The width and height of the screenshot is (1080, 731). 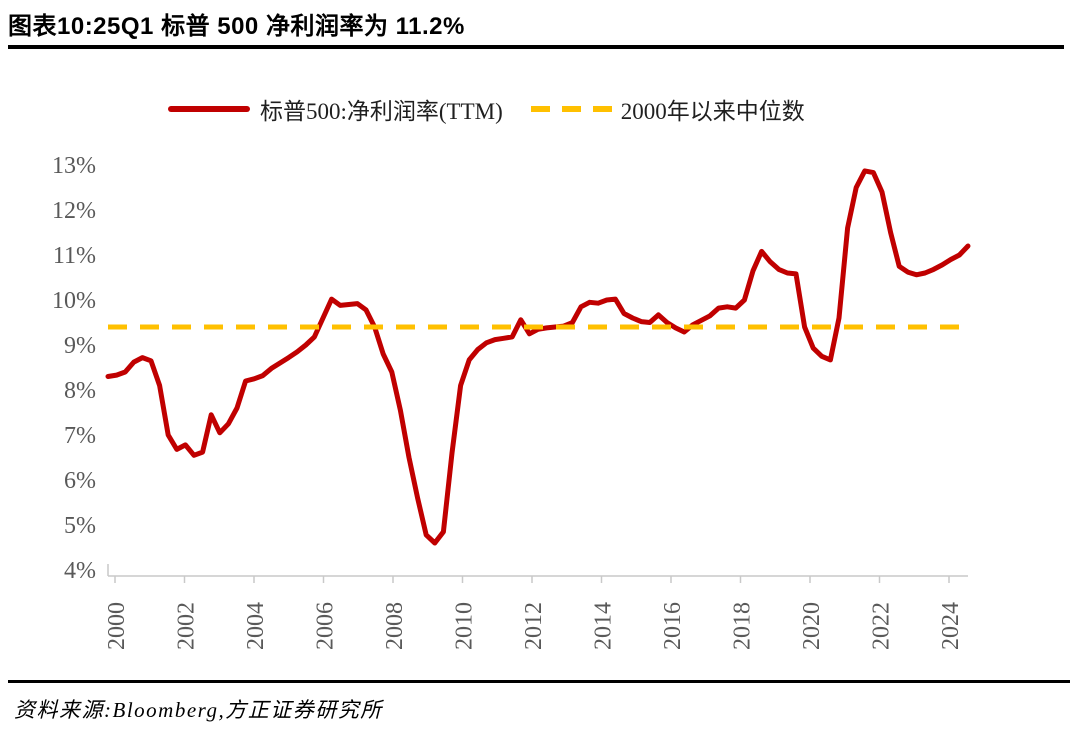 What do you see at coordinates (209, 109) in the screenshot?
I see `series-line-swatch` at bounding box center [209, 109].